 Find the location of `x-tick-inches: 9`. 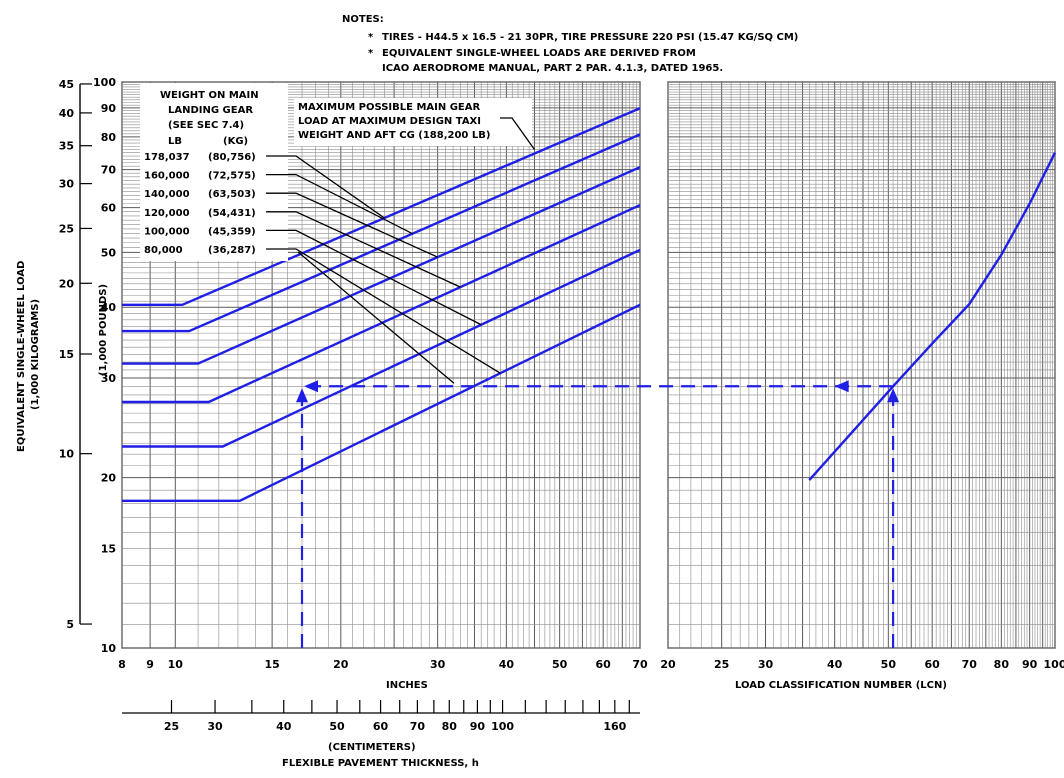

x-tick-inches: 9 is located at coordinates (150, 664).